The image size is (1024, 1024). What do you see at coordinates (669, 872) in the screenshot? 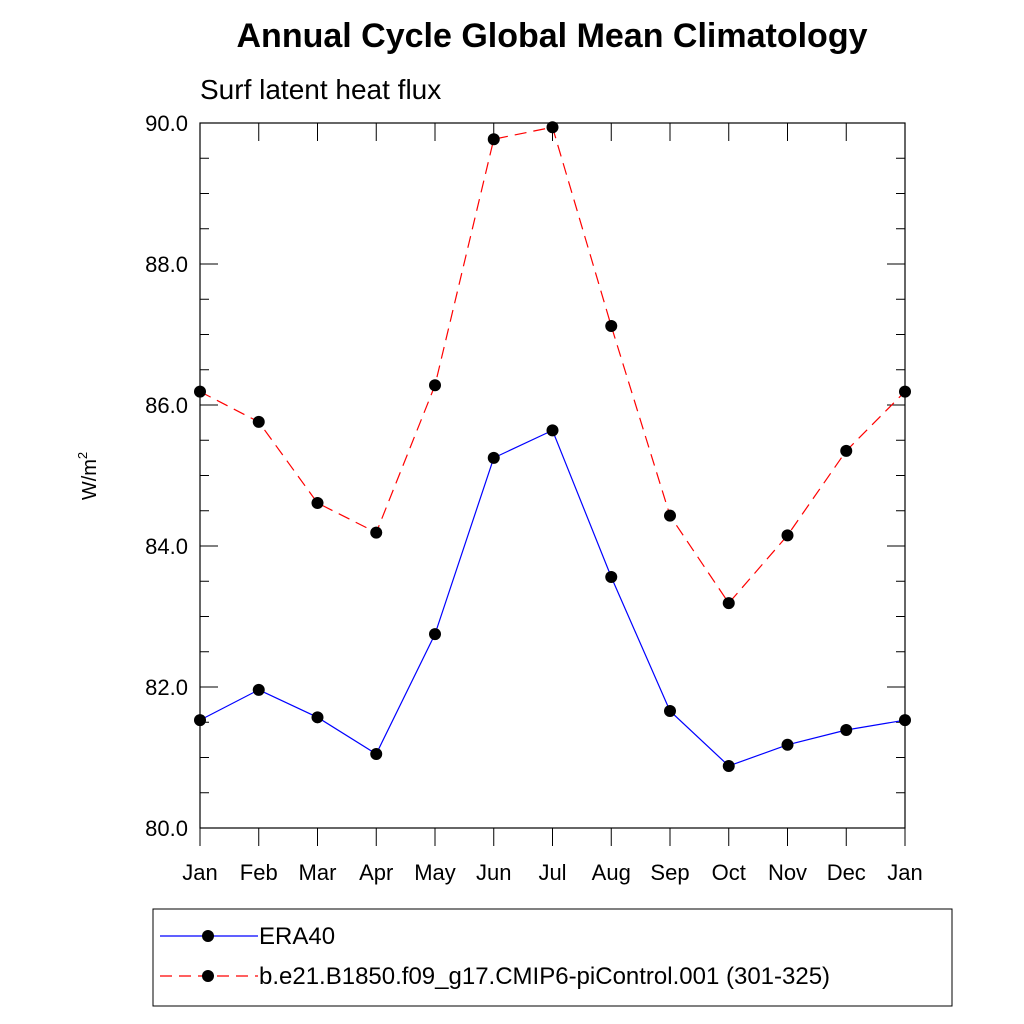
I see `x-tick-label: Sep` at bounding box center [669, 872].